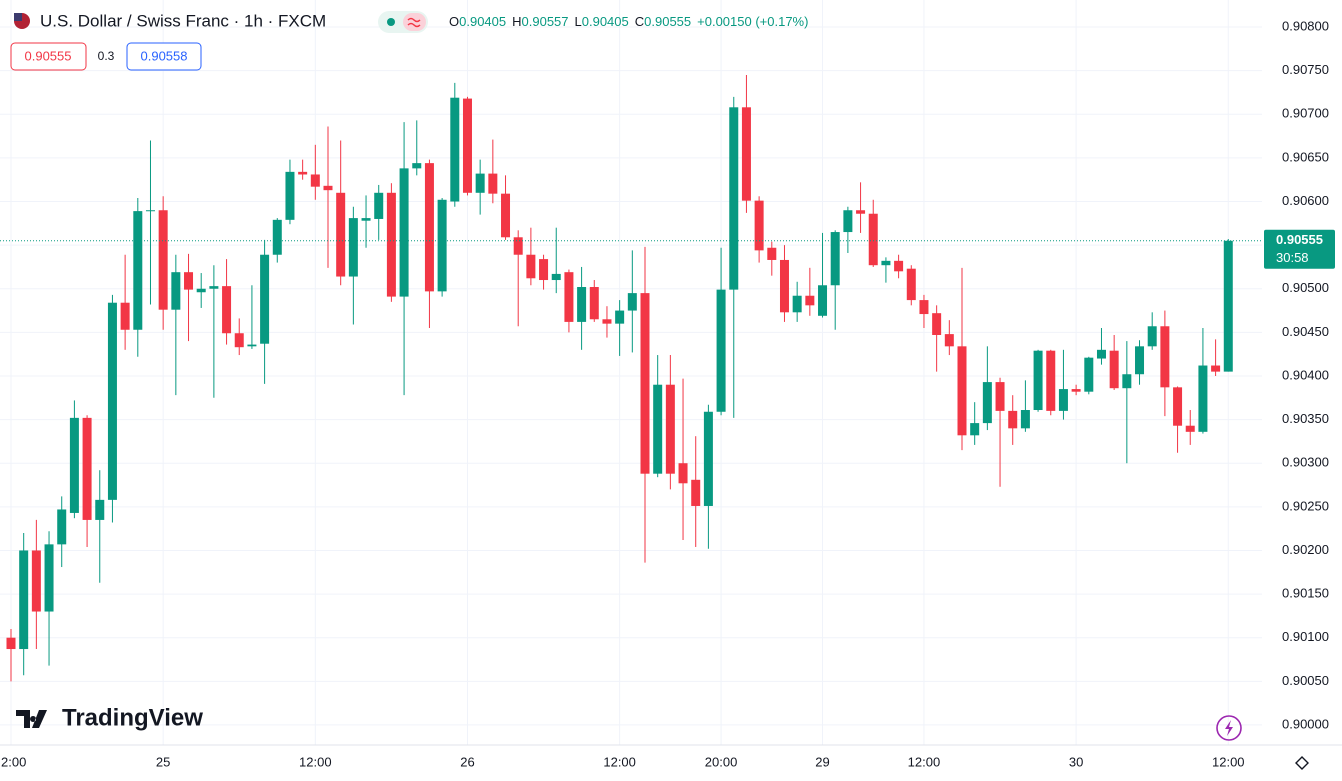 The height and width of the screenshot is (781, 1342). I want to click on y-tick-label: 0.90000, so click(1305, 723).